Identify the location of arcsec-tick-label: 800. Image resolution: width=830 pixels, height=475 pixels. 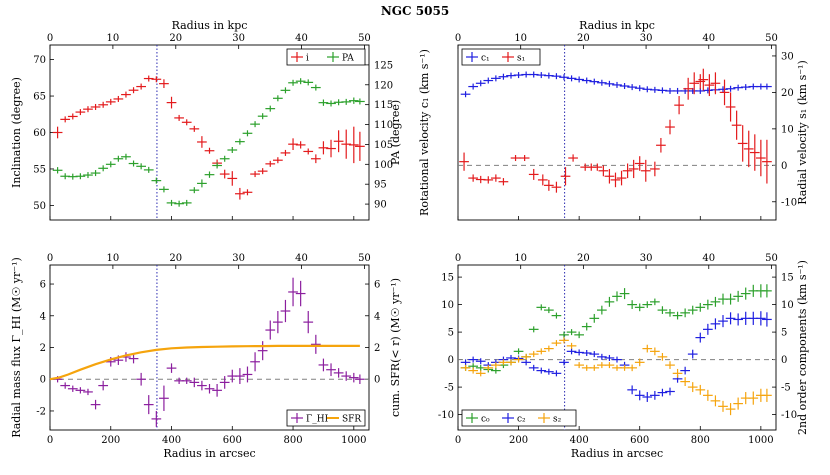
(700, 440).